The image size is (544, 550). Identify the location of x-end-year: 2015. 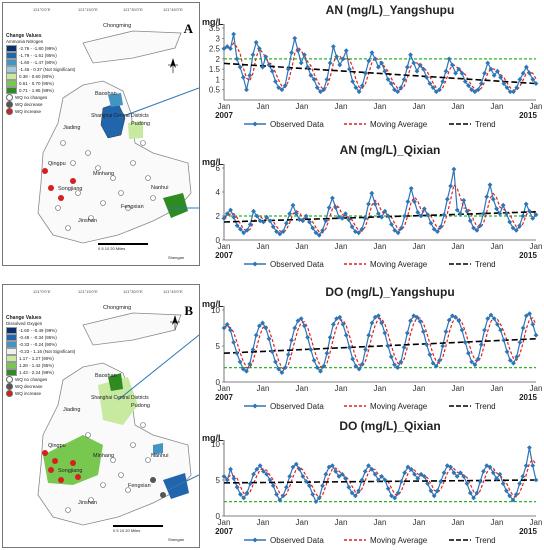
(528, 115).